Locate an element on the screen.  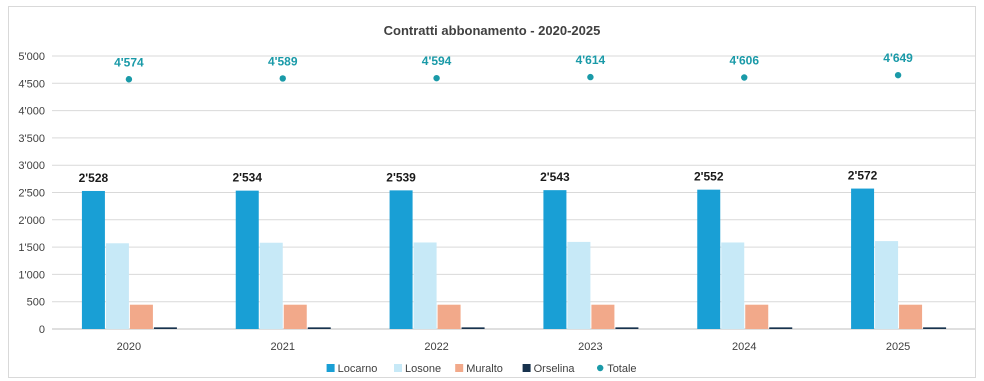
legend-marker-orselina is located at coordinates (526, 368).